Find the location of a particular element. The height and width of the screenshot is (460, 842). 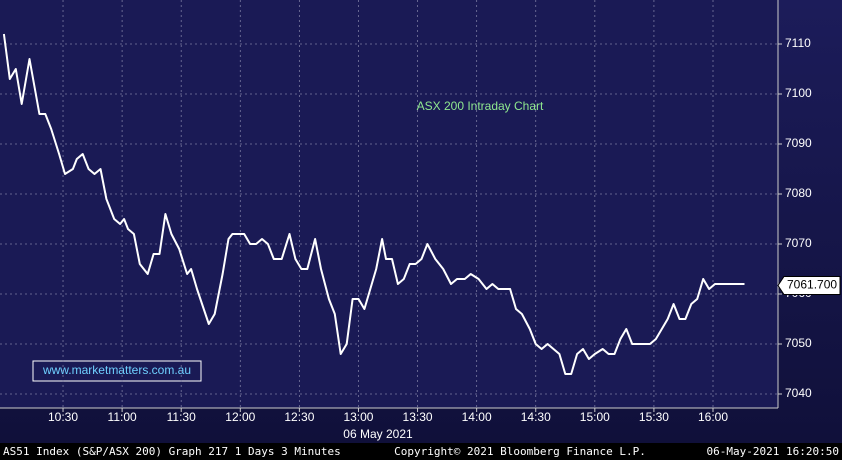

x-tick-label: 13:30 is located at coordinates (418, 417).